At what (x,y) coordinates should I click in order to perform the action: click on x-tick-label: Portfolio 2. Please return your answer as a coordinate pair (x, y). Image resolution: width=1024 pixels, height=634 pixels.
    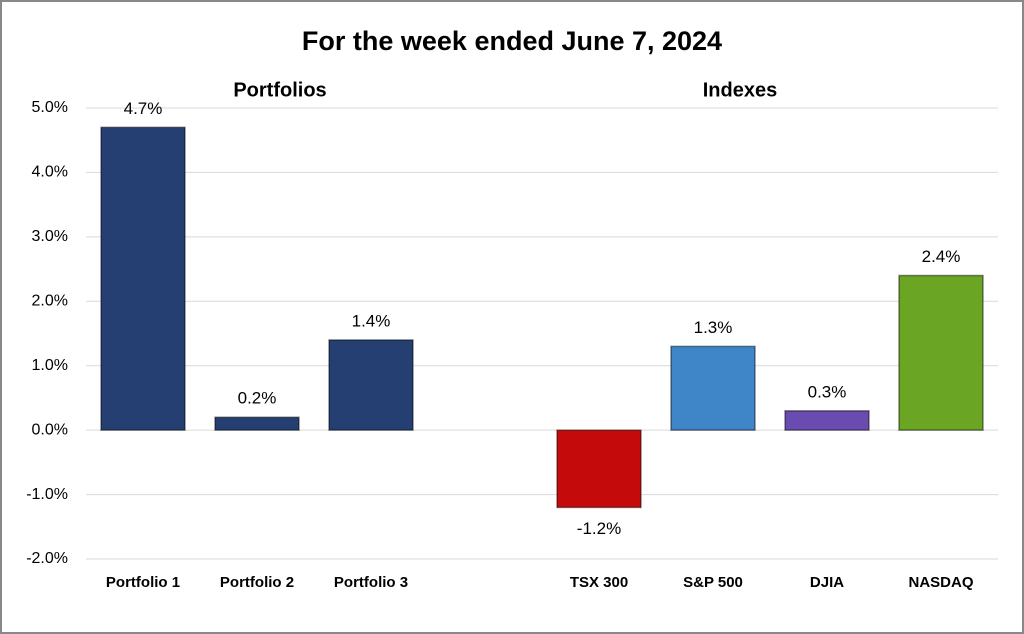
    Looking at the image, I should click on (257, 582).